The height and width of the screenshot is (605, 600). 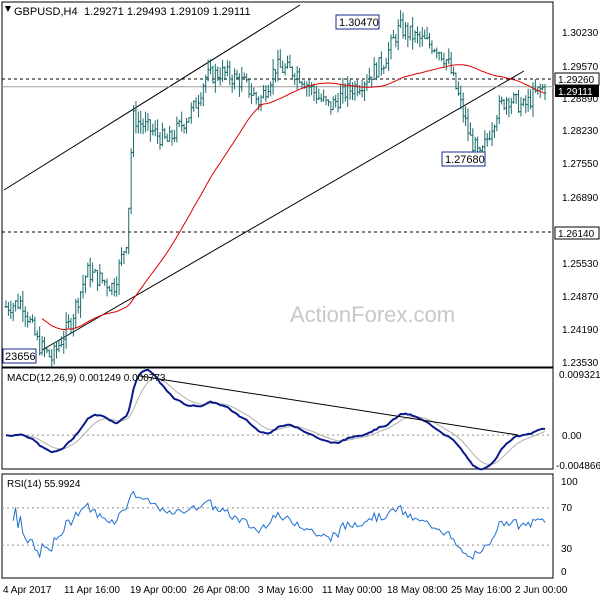 What do you see at coordinates (577, 91) in the screenshot?
I see `level-2-box` at bounding box center [577, 91].